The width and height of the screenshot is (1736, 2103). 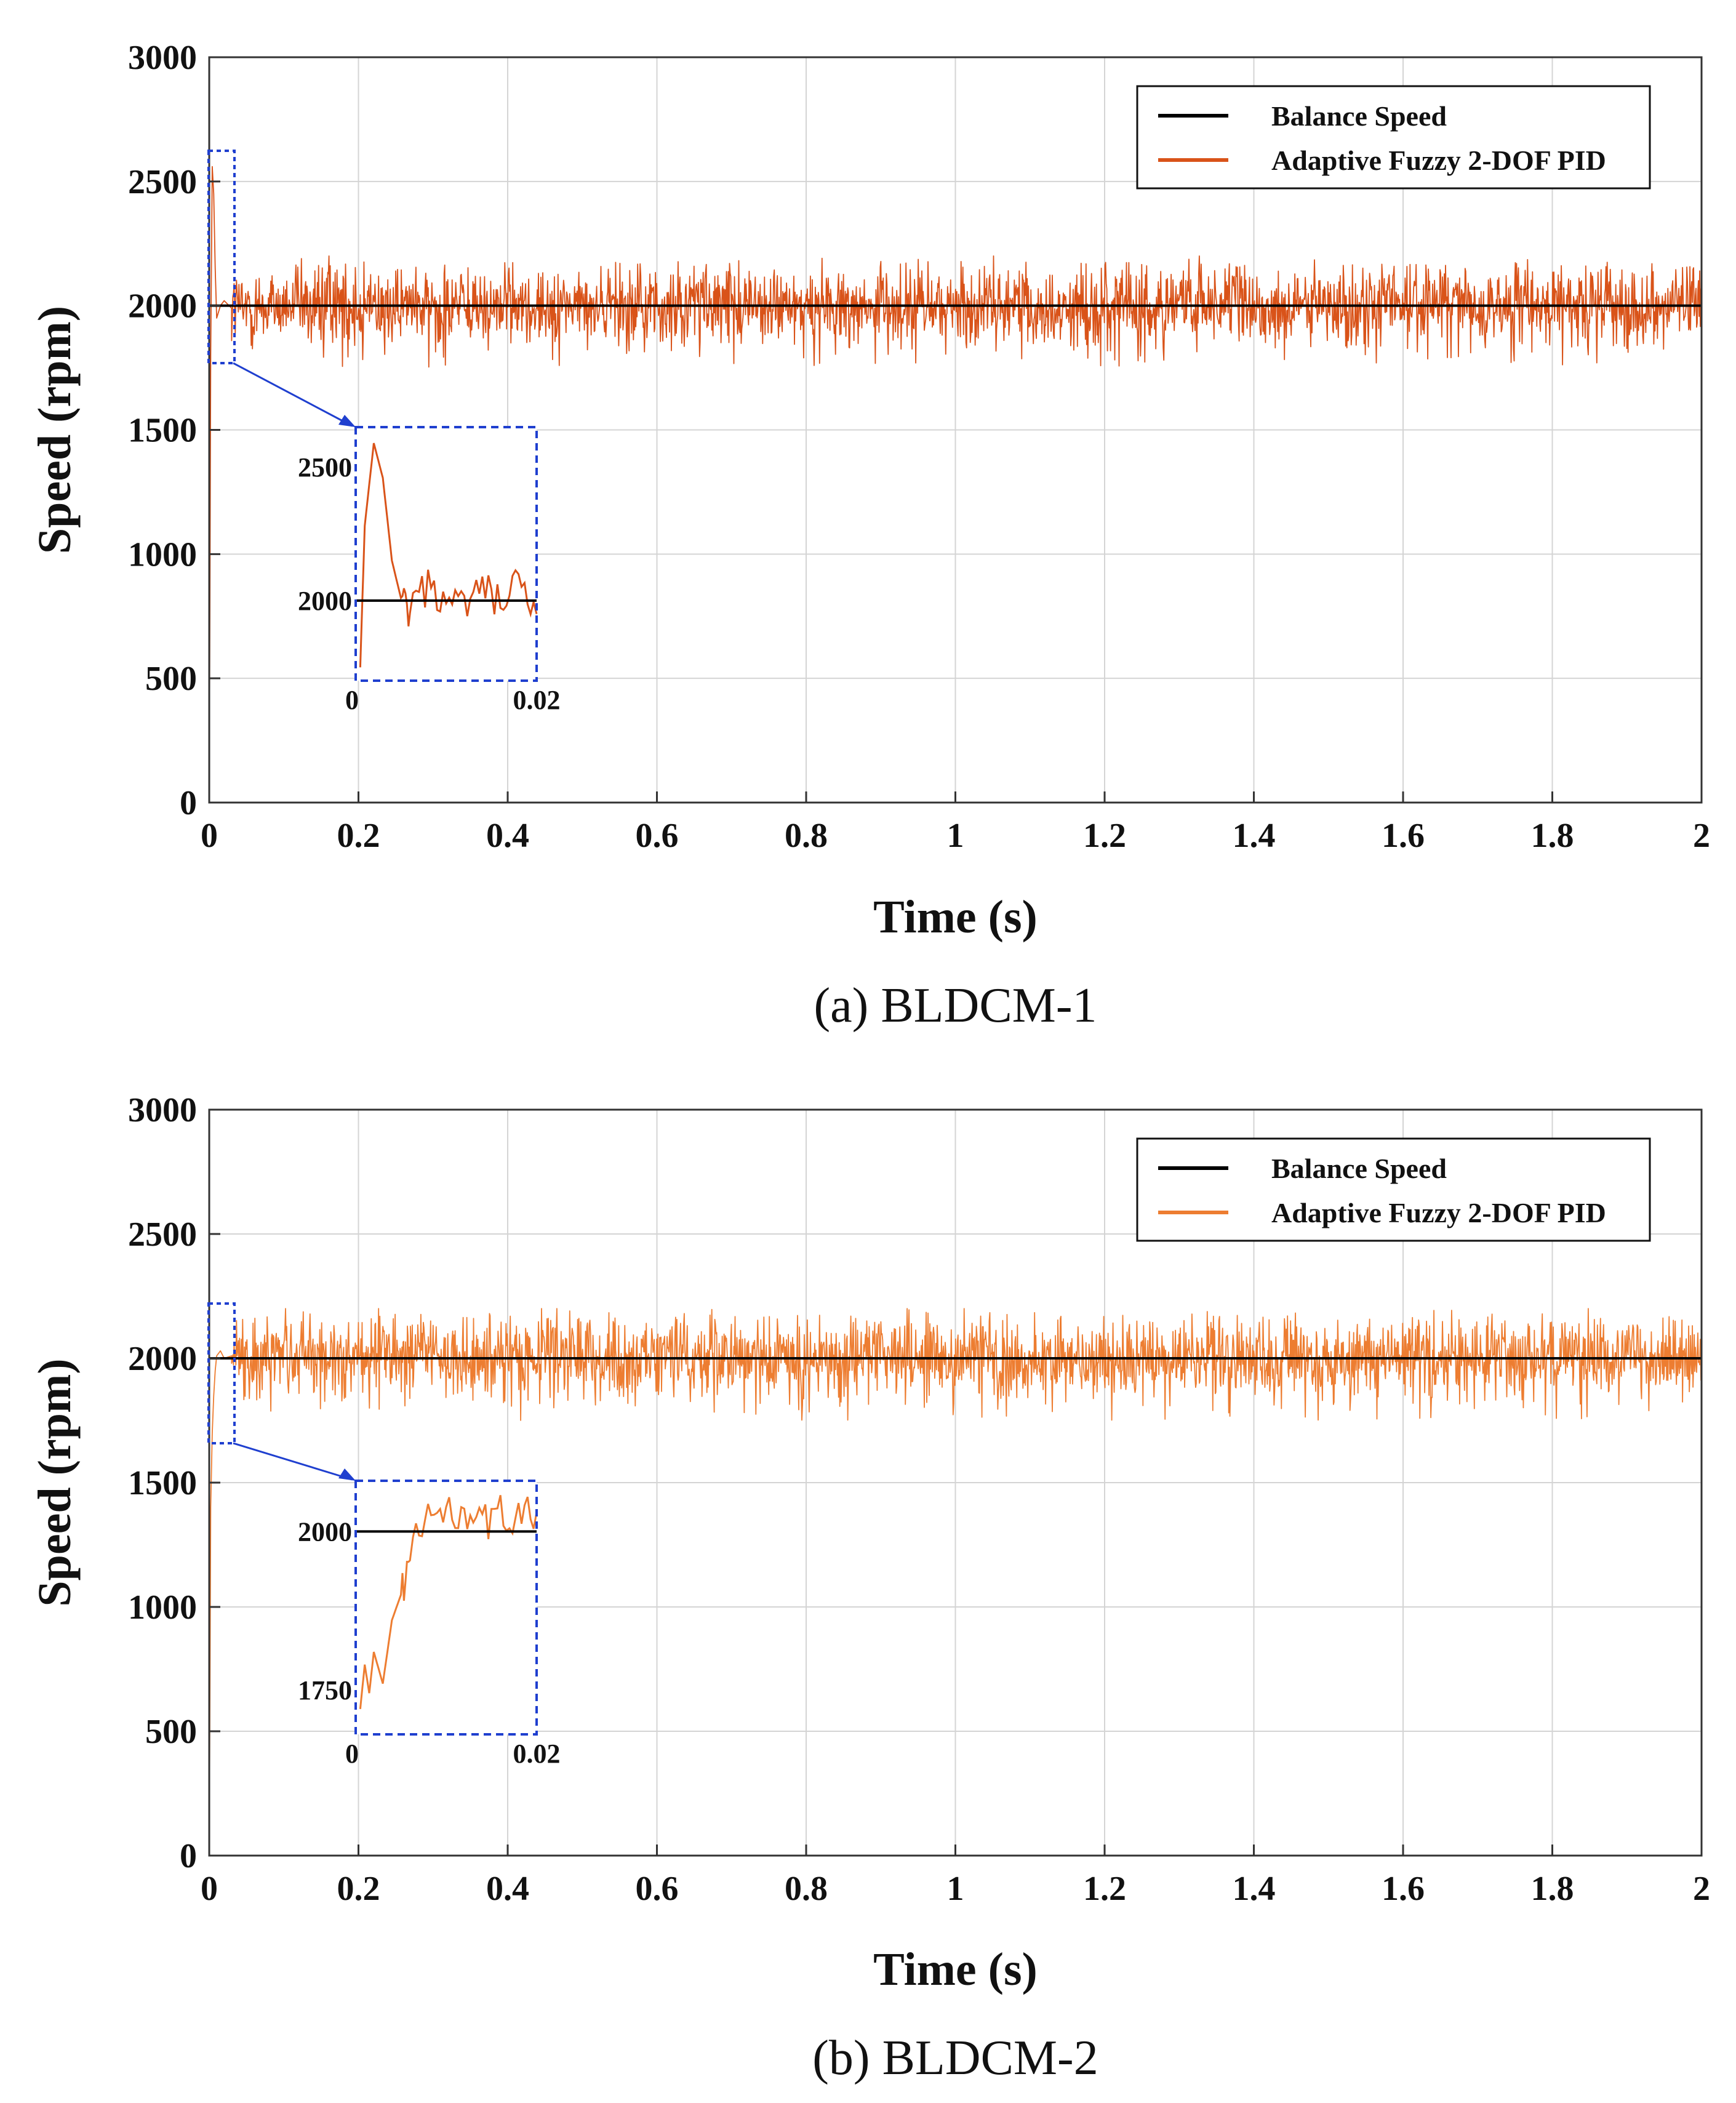 I want to click on figure-caption: (a) BLDCM-1, so click(x=955, y=1006).